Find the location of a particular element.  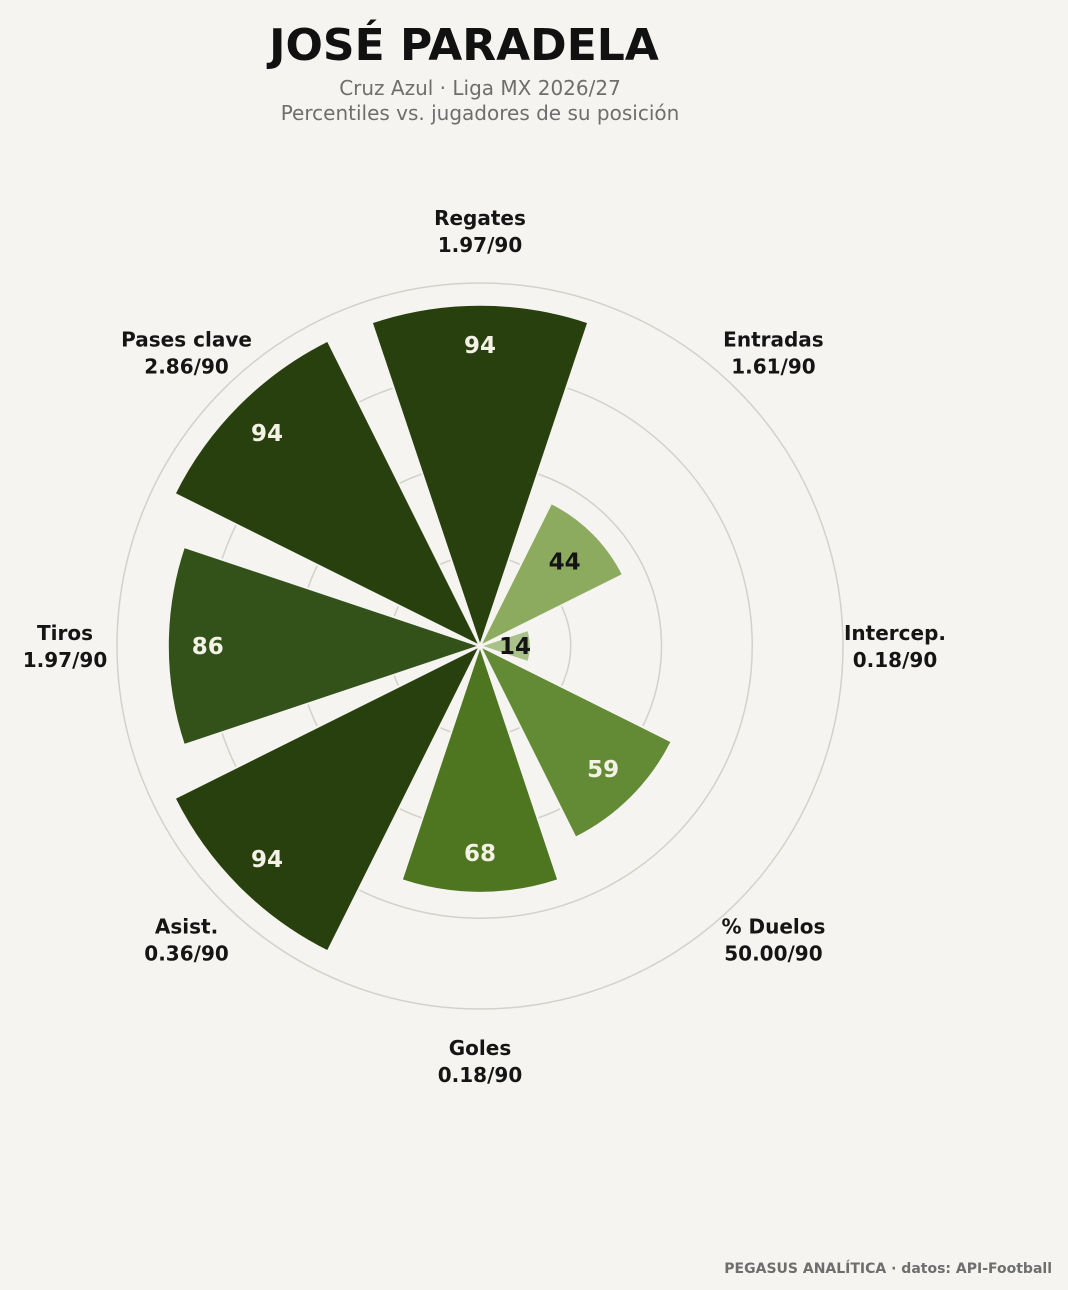

category-name: Regates is located at coordinates (480, 218).